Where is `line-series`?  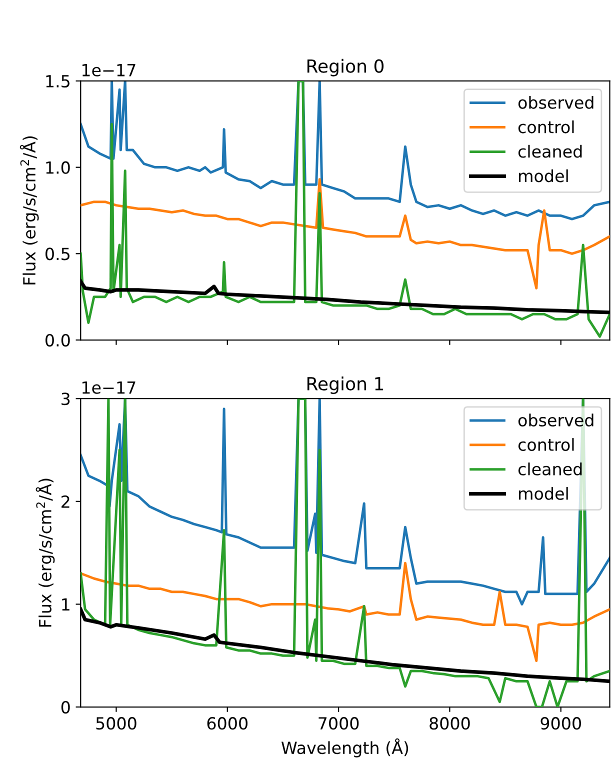
line-series is located at coordinates (345, 612).